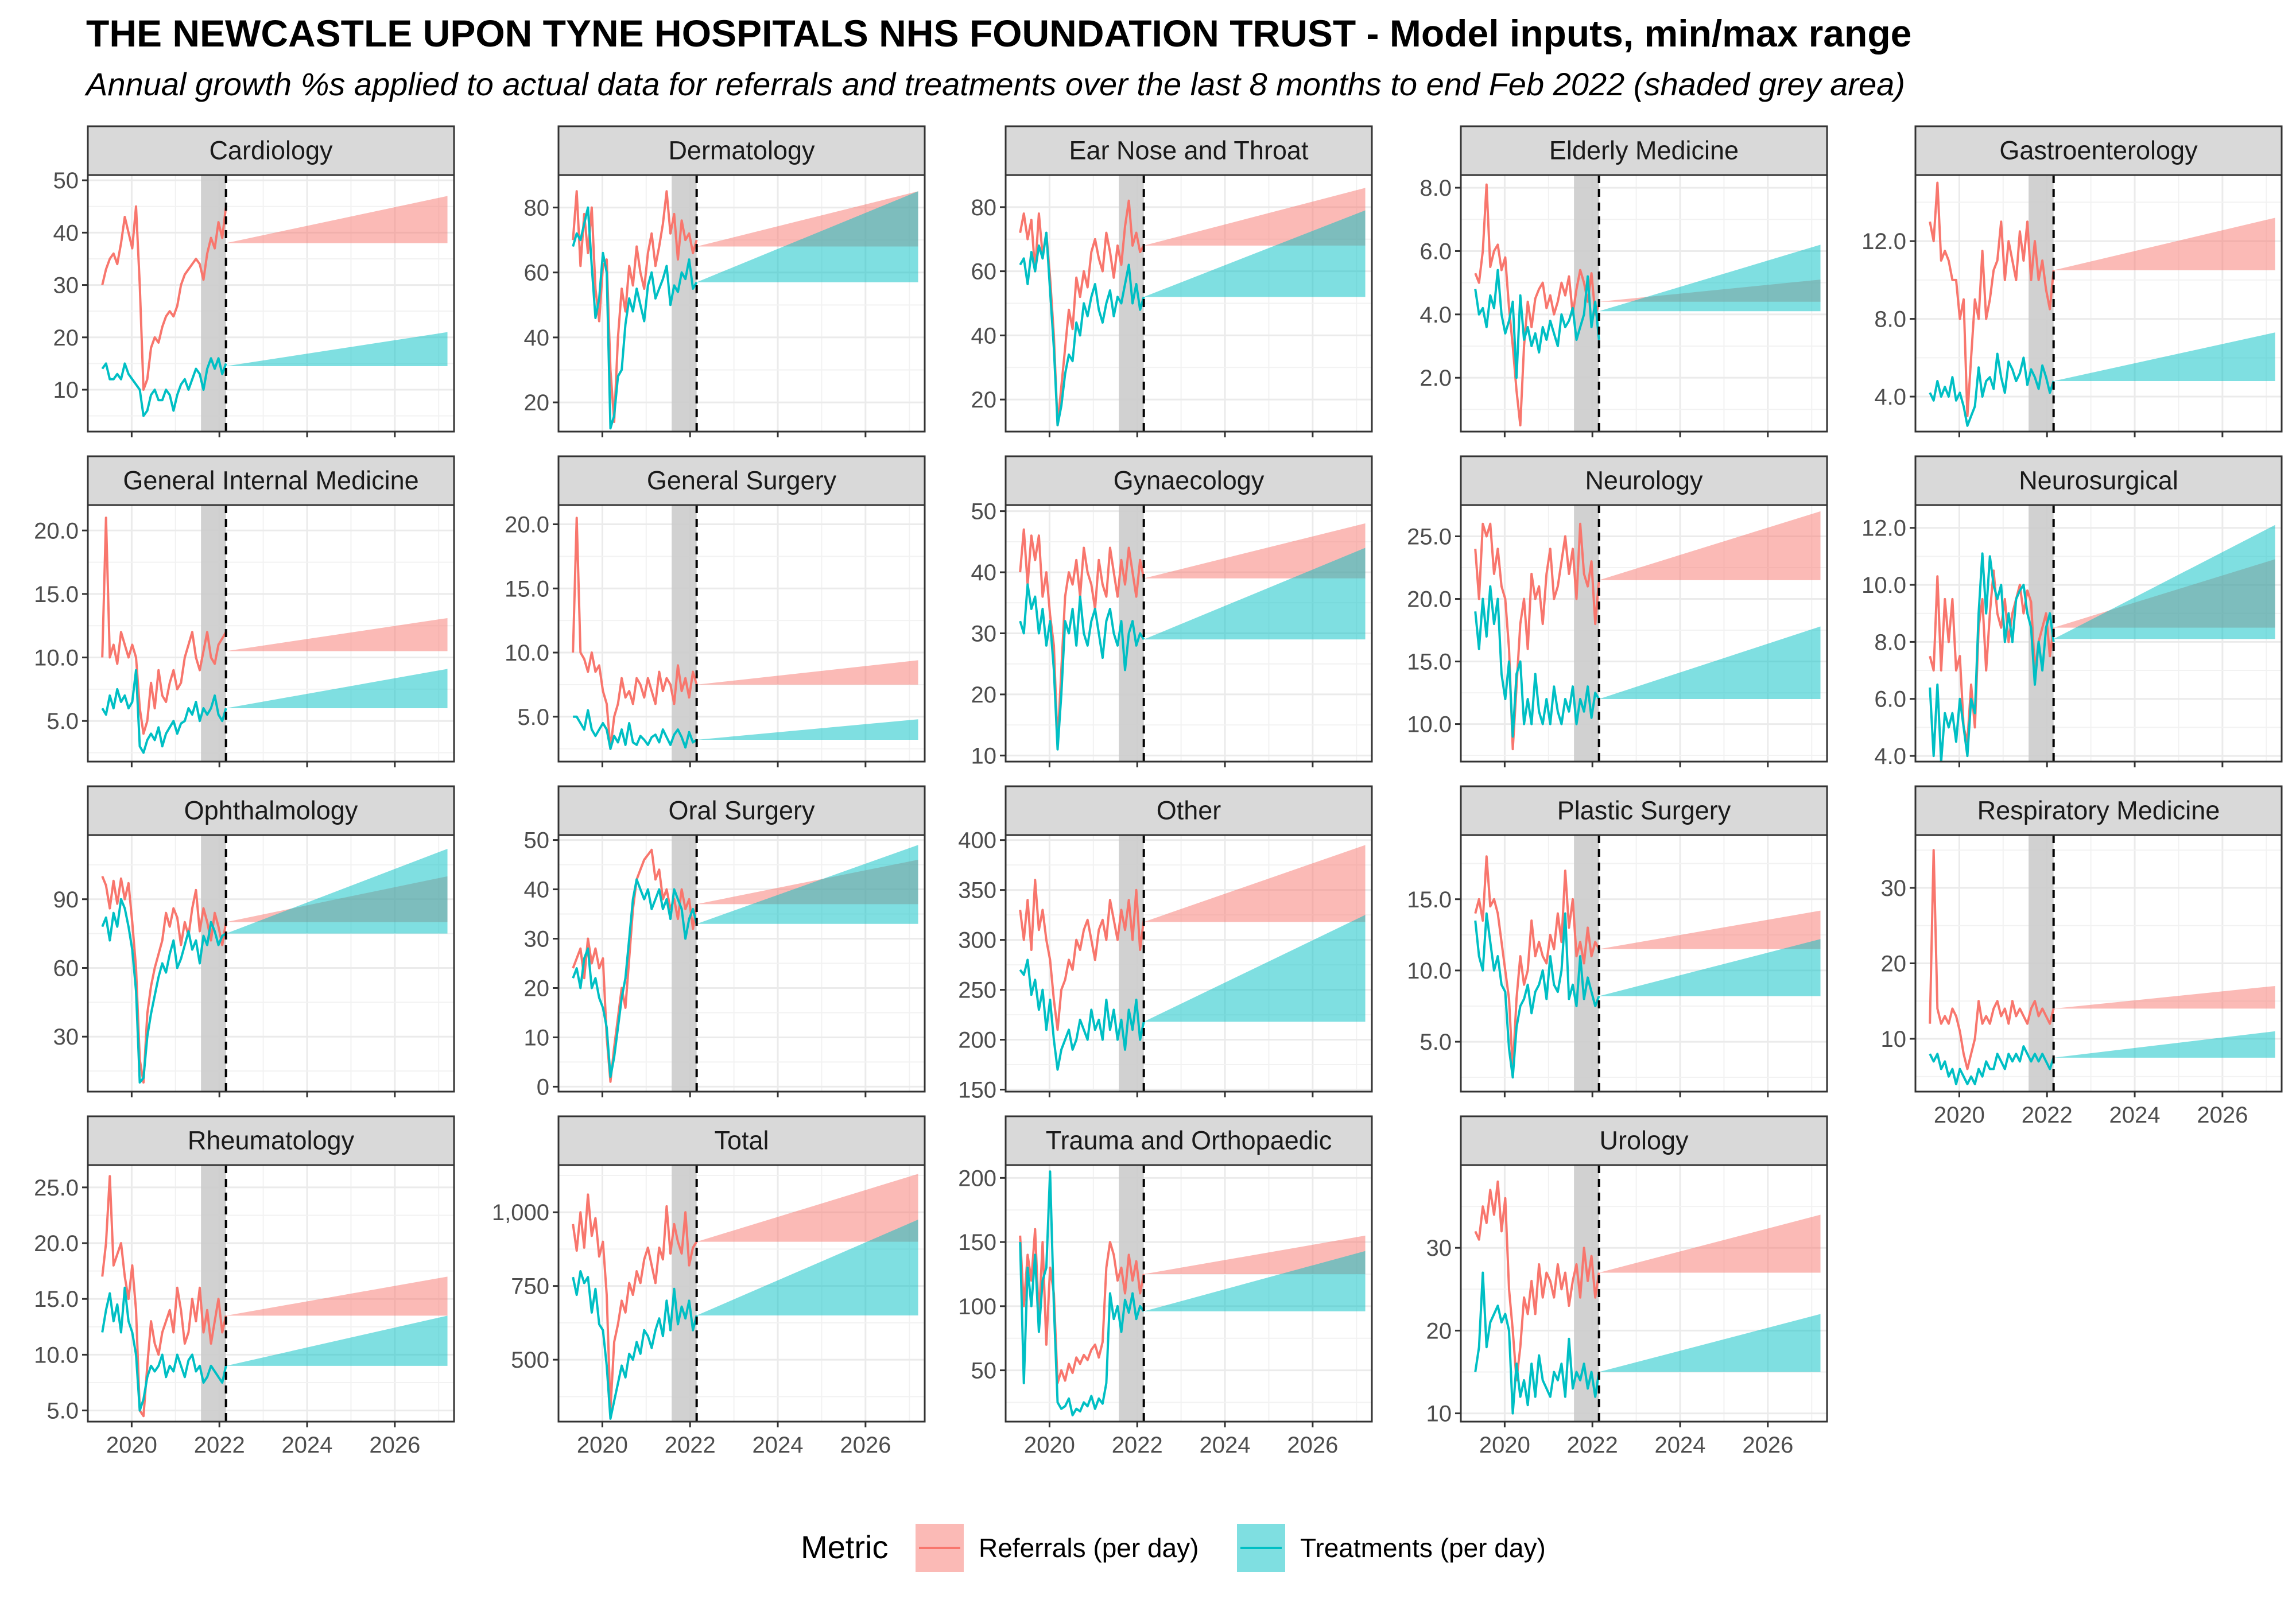 The height and width of the screenshot is (1607, 2296). Describe the element at coordinates (1312, 1446) in the screenshot. I see `x-tick-label: 2026` at that location.